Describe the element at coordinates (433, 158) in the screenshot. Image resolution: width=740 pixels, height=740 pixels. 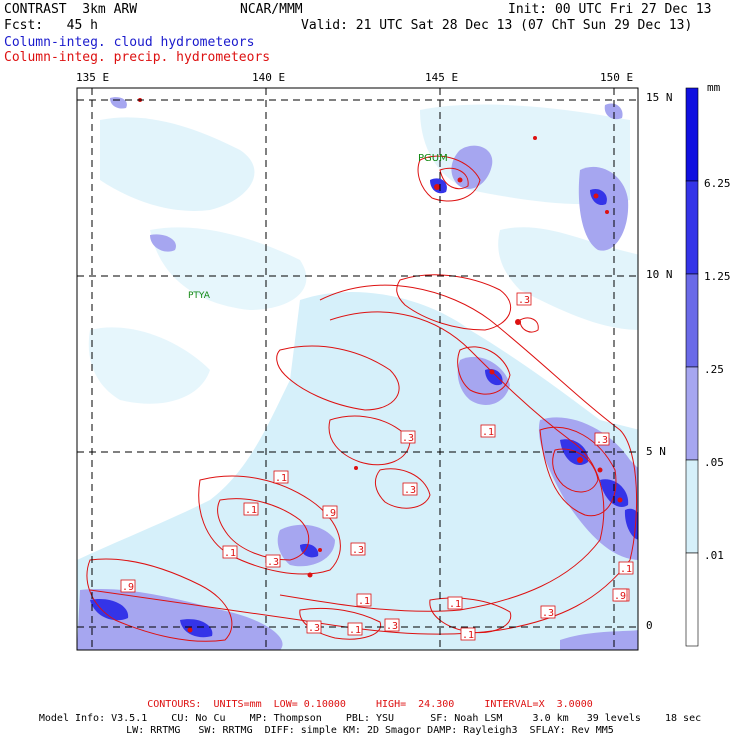
I see `station-label-pgum: PGUM` at that location.